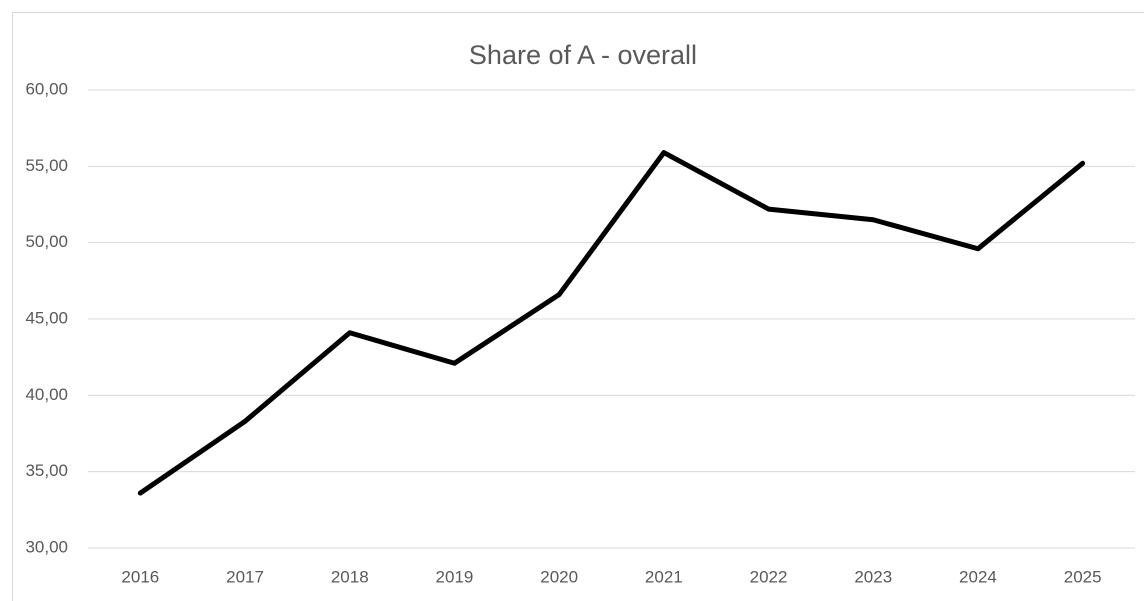 The height and width of the screenshot is (601, 1144). I want to click on x-tick-label: 2024, so click(978, 576).